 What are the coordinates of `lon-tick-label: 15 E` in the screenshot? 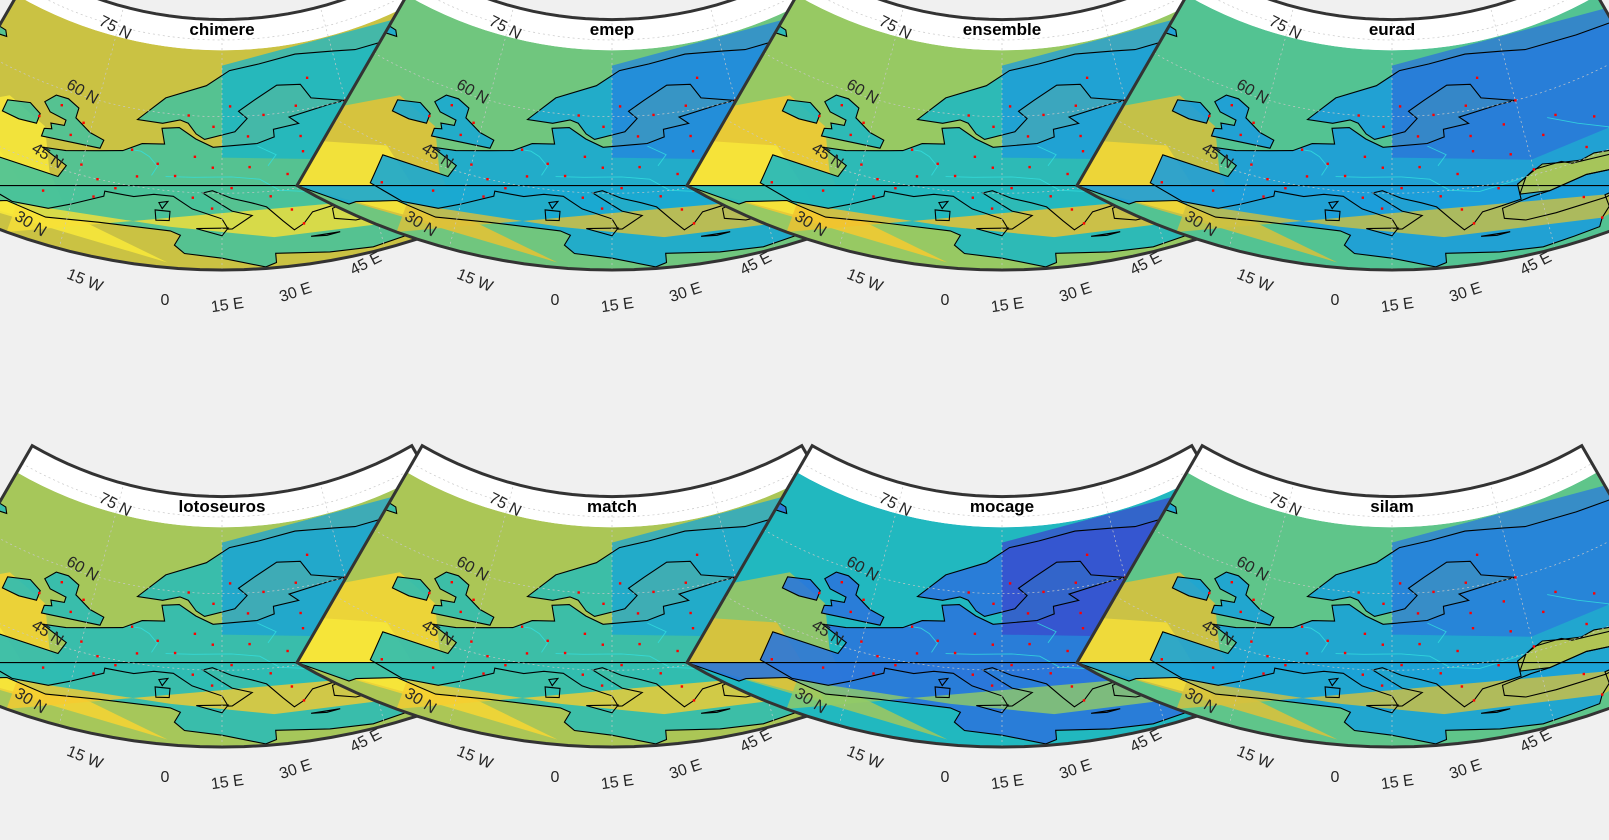 It's located at (1007, 782).